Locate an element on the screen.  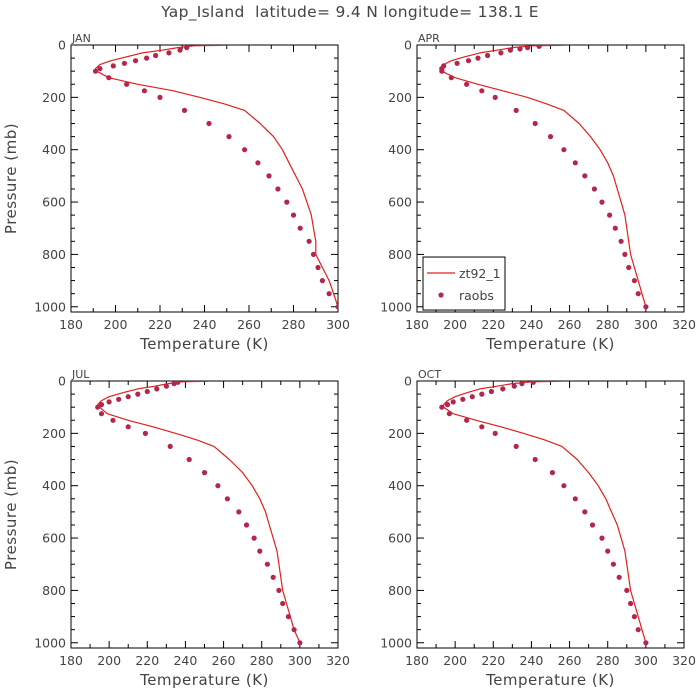
legend-entry-zt92-1: zt92_1 is located at coordinates (480, 273).